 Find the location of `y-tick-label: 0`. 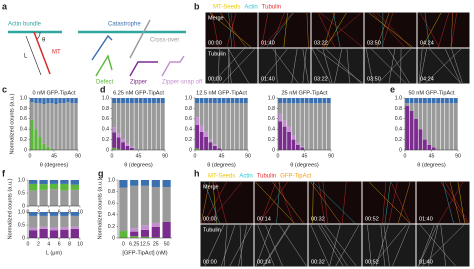

y-tick-label: 0 is located at coordinates (273, 150).